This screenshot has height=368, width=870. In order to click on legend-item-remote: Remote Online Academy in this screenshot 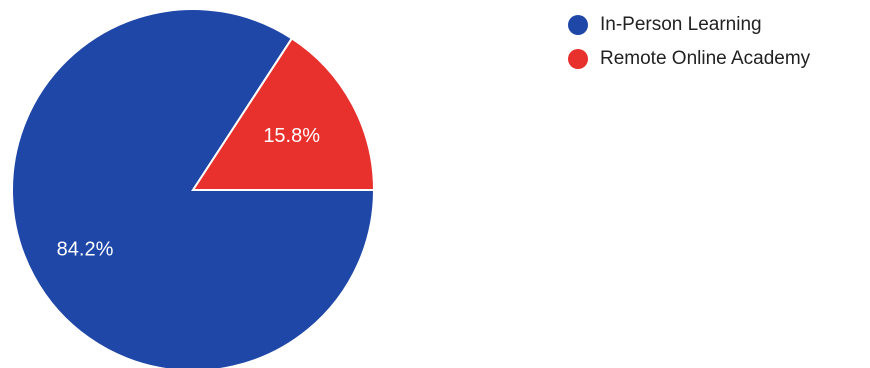, I will do `click(689, 59)`.